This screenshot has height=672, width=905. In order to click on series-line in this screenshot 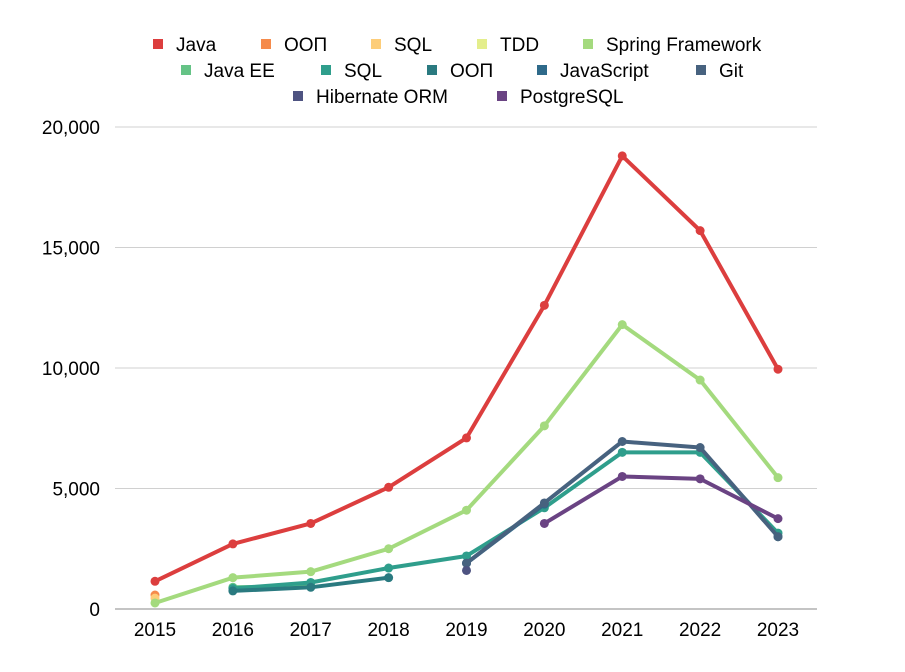, I will do `click(661, 500)`.